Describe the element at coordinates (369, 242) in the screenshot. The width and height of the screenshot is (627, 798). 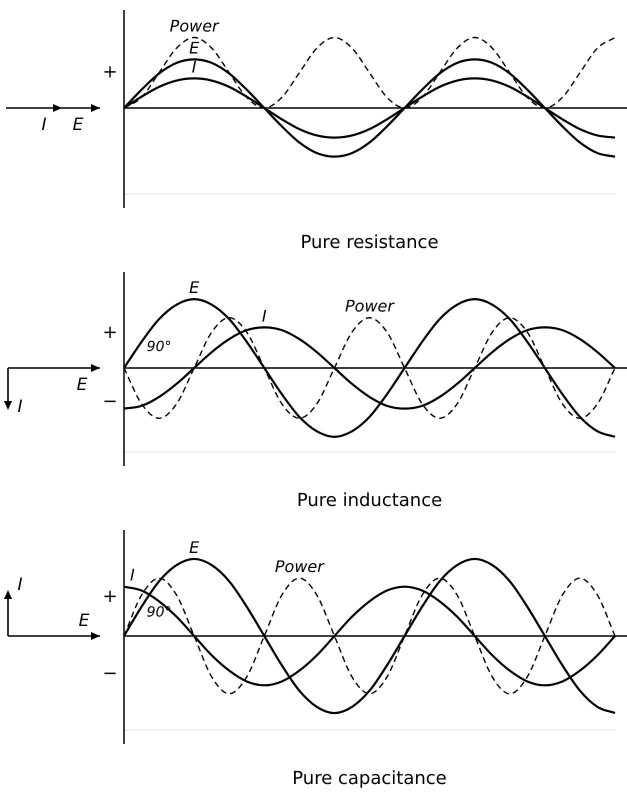
I see `text: Pure resistance` at that location.